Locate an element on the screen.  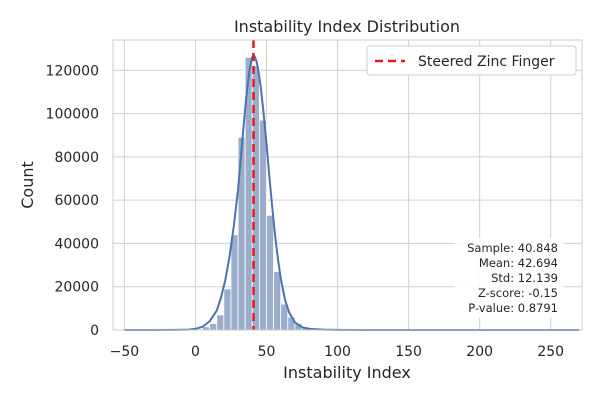
x-tick-label: 100 is located at coordinates (337, 352).